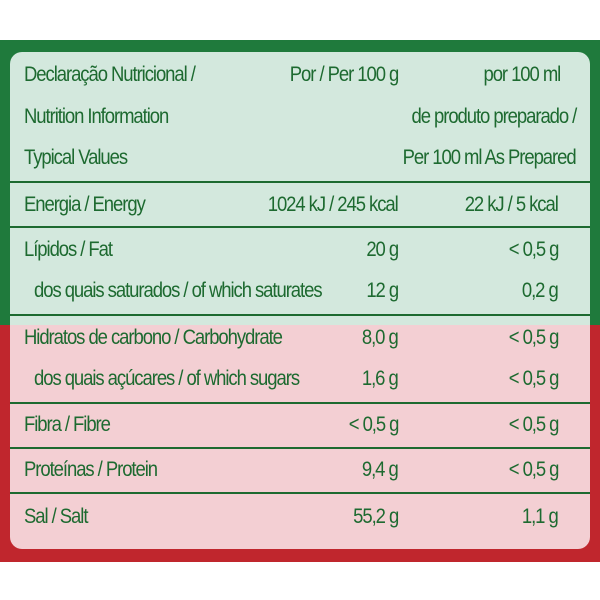 The height and width of the screenshot is (600, 600). Describe the element at coordinates (533, 469) in the screenshot. I see `row-value-protein-100ml: < 0,5 g` at that location.